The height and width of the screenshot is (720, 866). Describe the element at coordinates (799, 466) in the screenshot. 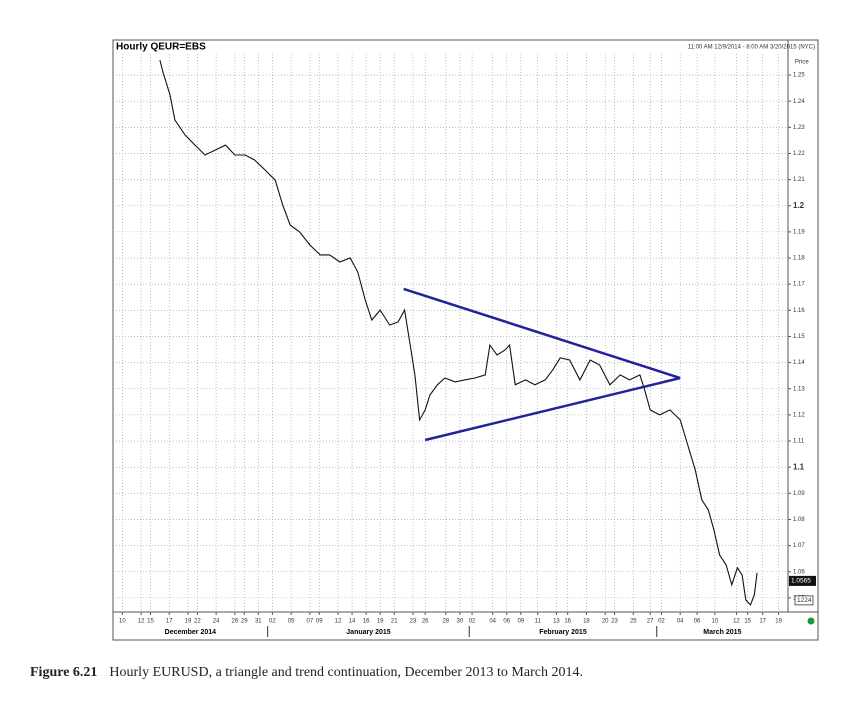

I see `y-tick-label: 1.1` at that location.